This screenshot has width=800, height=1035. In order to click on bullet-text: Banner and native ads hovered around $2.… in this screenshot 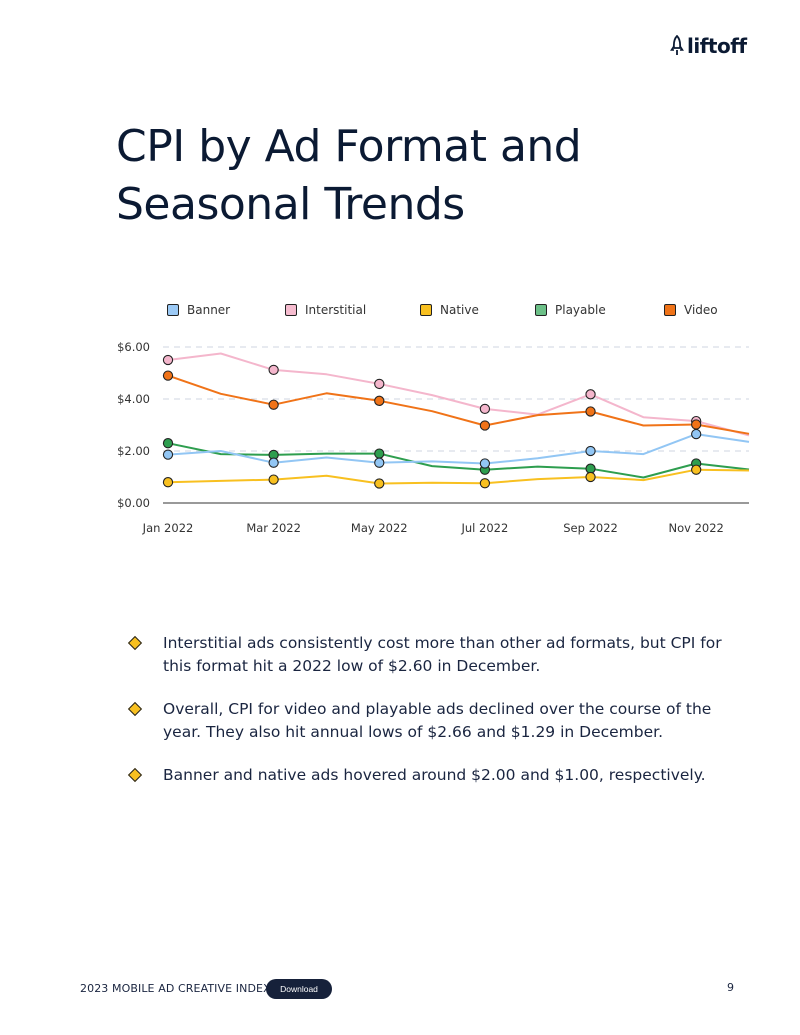, I will do `click(434, 775)`.